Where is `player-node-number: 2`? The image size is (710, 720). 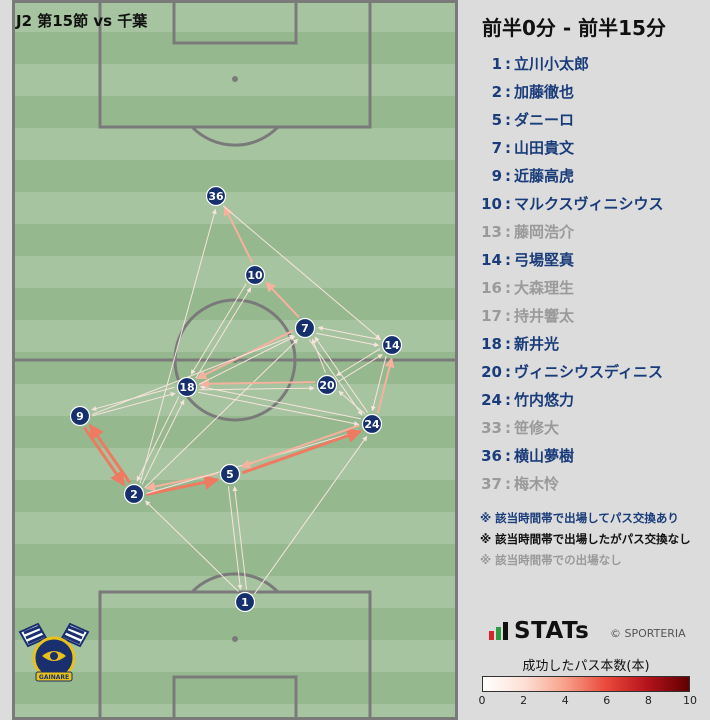
player-node-number: 2 is located at coordinates (134, 494).